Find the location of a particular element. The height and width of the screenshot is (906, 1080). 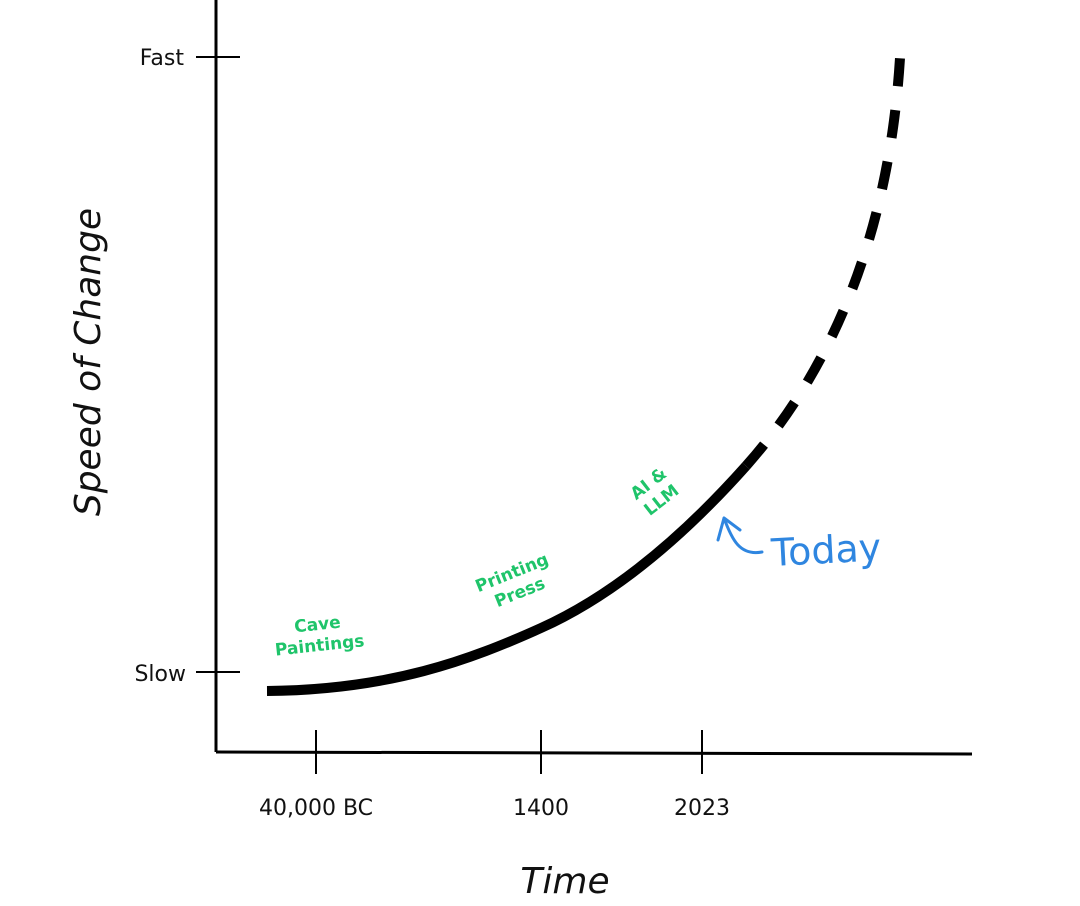

annotation-cave-paintings: Cave Paintings is located at coordinates (319, 637).